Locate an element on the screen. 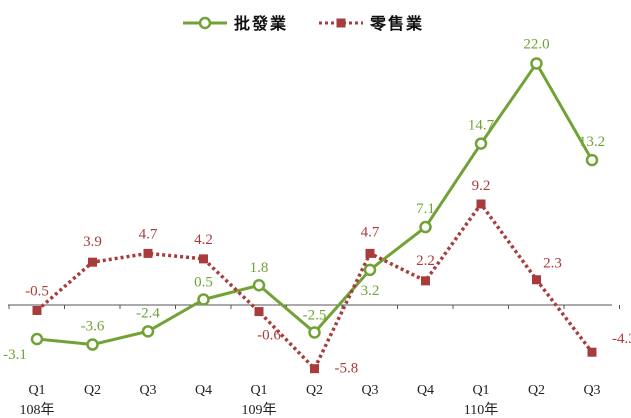 The height and width of the screenshot is (418, 631). data-label: 2.3 is located at coordinates (552, 264).